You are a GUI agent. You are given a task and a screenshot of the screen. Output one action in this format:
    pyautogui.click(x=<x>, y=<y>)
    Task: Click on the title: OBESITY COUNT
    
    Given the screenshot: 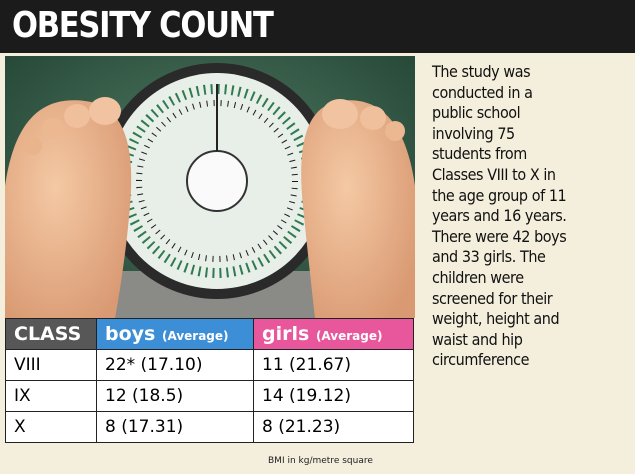 What is the action you would take?
    pyautogui.click(x=143, y=25)
    